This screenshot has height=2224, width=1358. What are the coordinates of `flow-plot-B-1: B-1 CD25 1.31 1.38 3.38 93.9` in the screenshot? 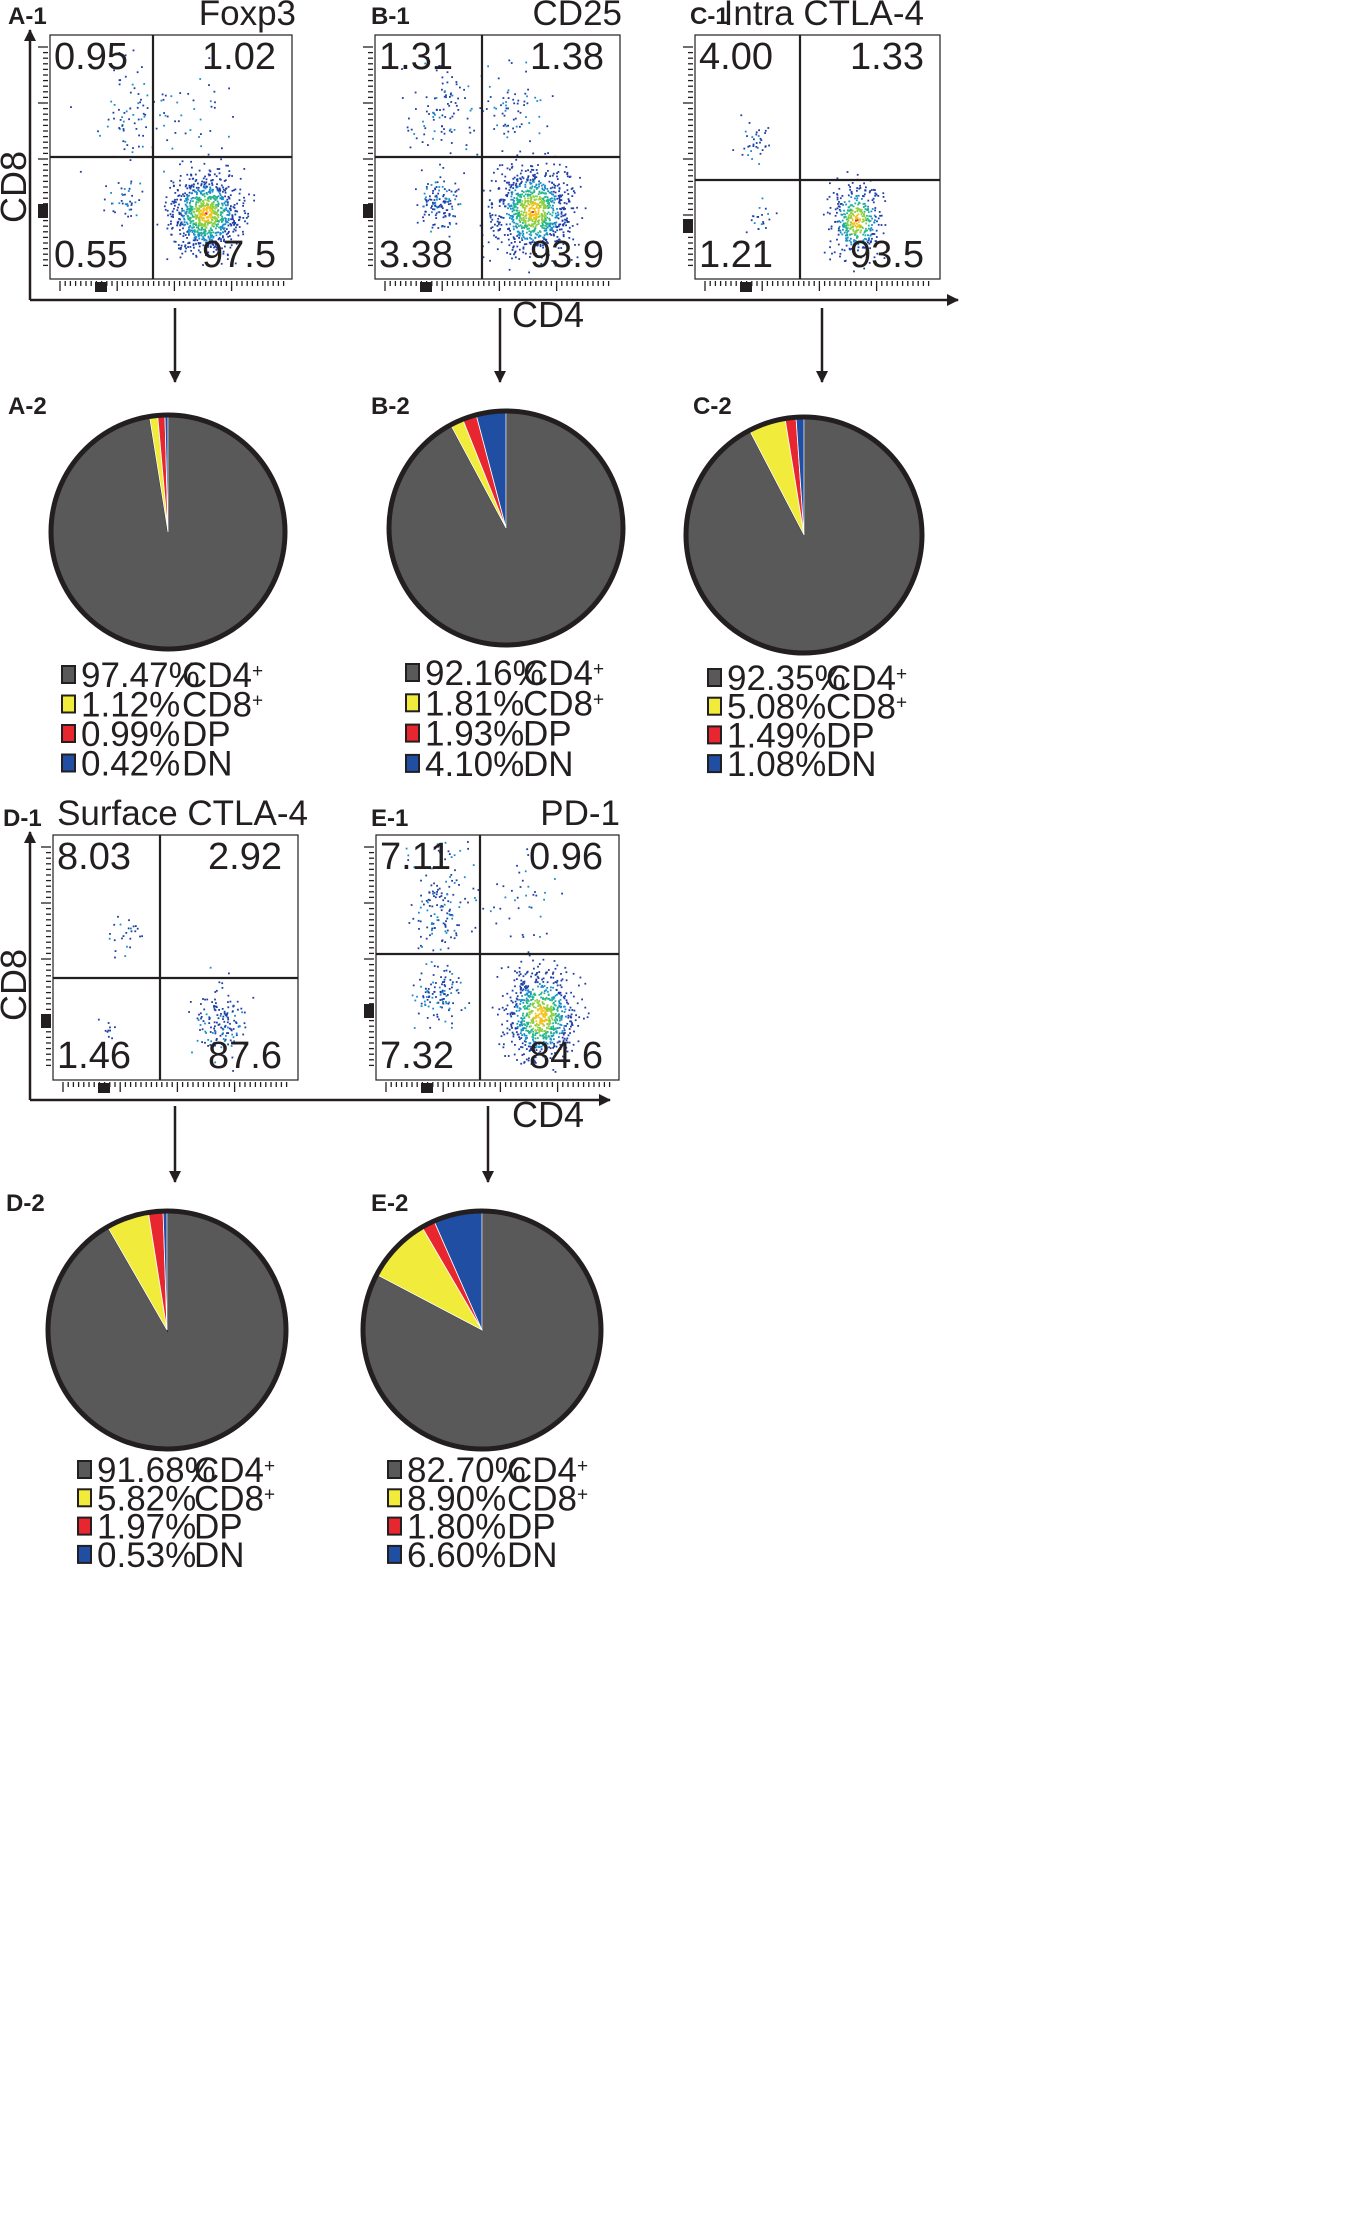 It's located at (492, 146).